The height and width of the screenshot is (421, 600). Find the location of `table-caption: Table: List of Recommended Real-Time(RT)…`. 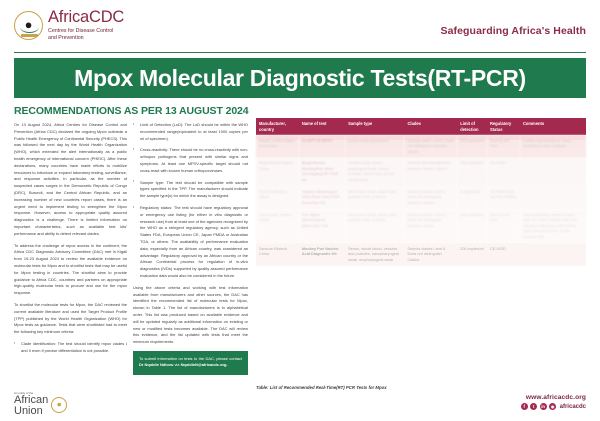

table-caption: Table: List of Recommended Real-Time(RT)… is located at coordinates (321, 387).